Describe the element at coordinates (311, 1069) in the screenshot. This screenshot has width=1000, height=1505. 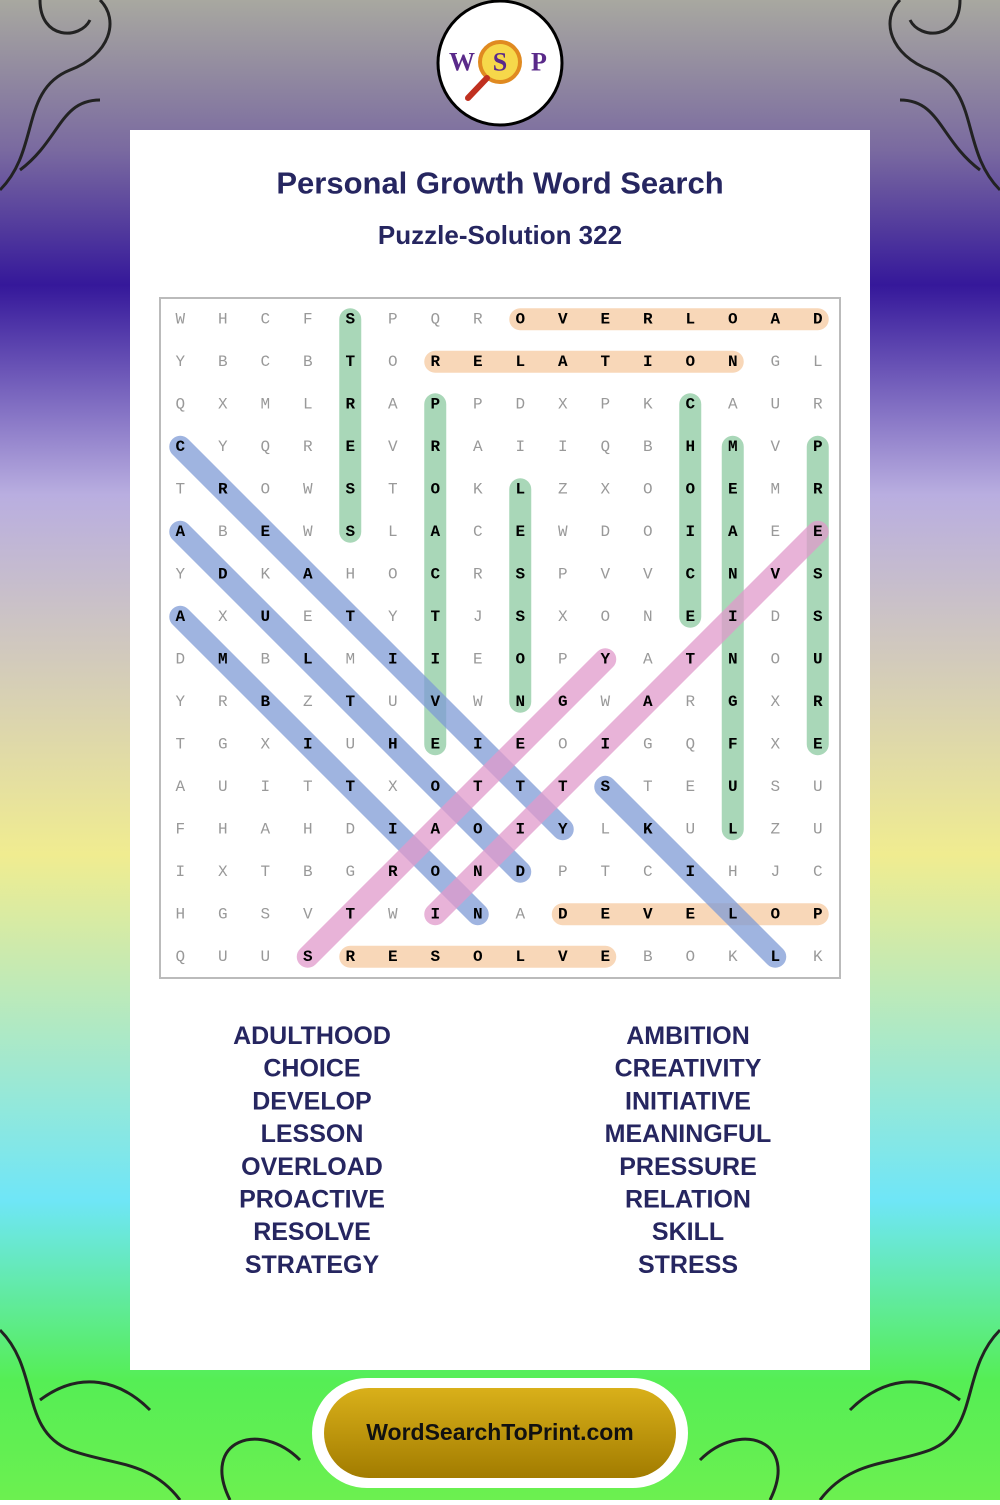
I see `word-list-item: CHOICE` at that location.